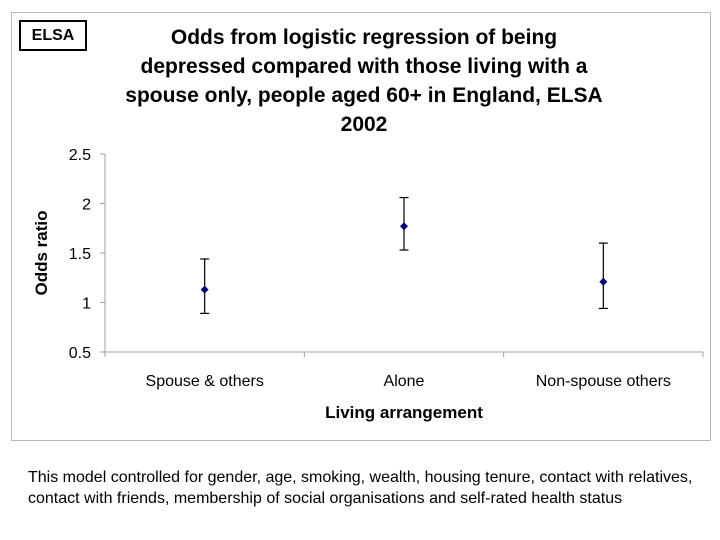  What do you see at coordinates (404, 412) in the screenshot?
I see `x-axis-label: Living arrangement` at bounding box center [404, 412].